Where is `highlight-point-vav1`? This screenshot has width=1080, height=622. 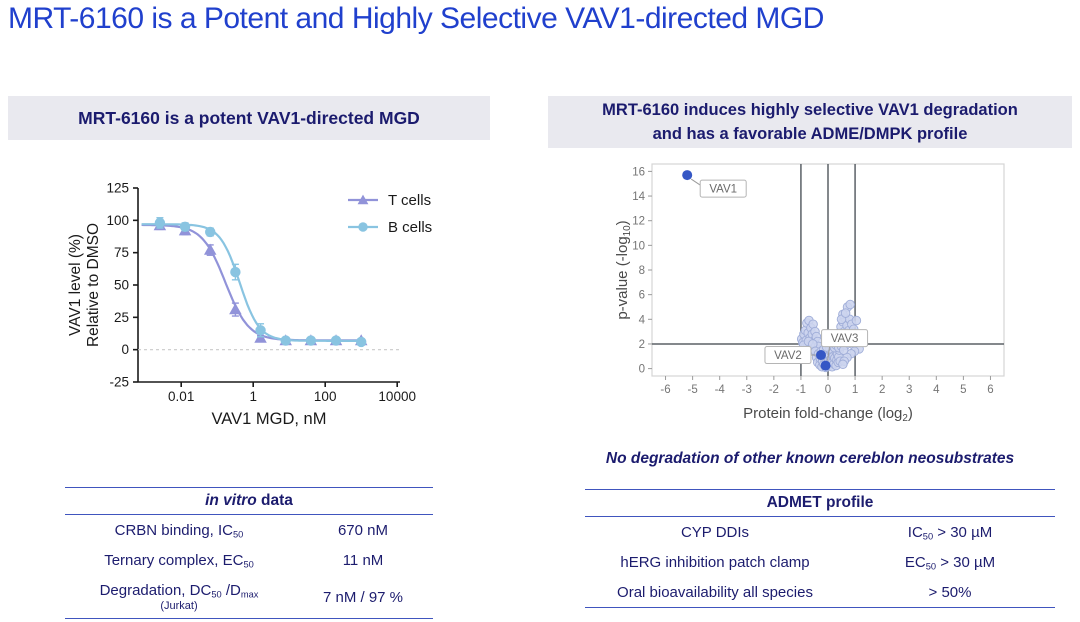 highlight-point-vav1 is located at coordinates (687, 175).